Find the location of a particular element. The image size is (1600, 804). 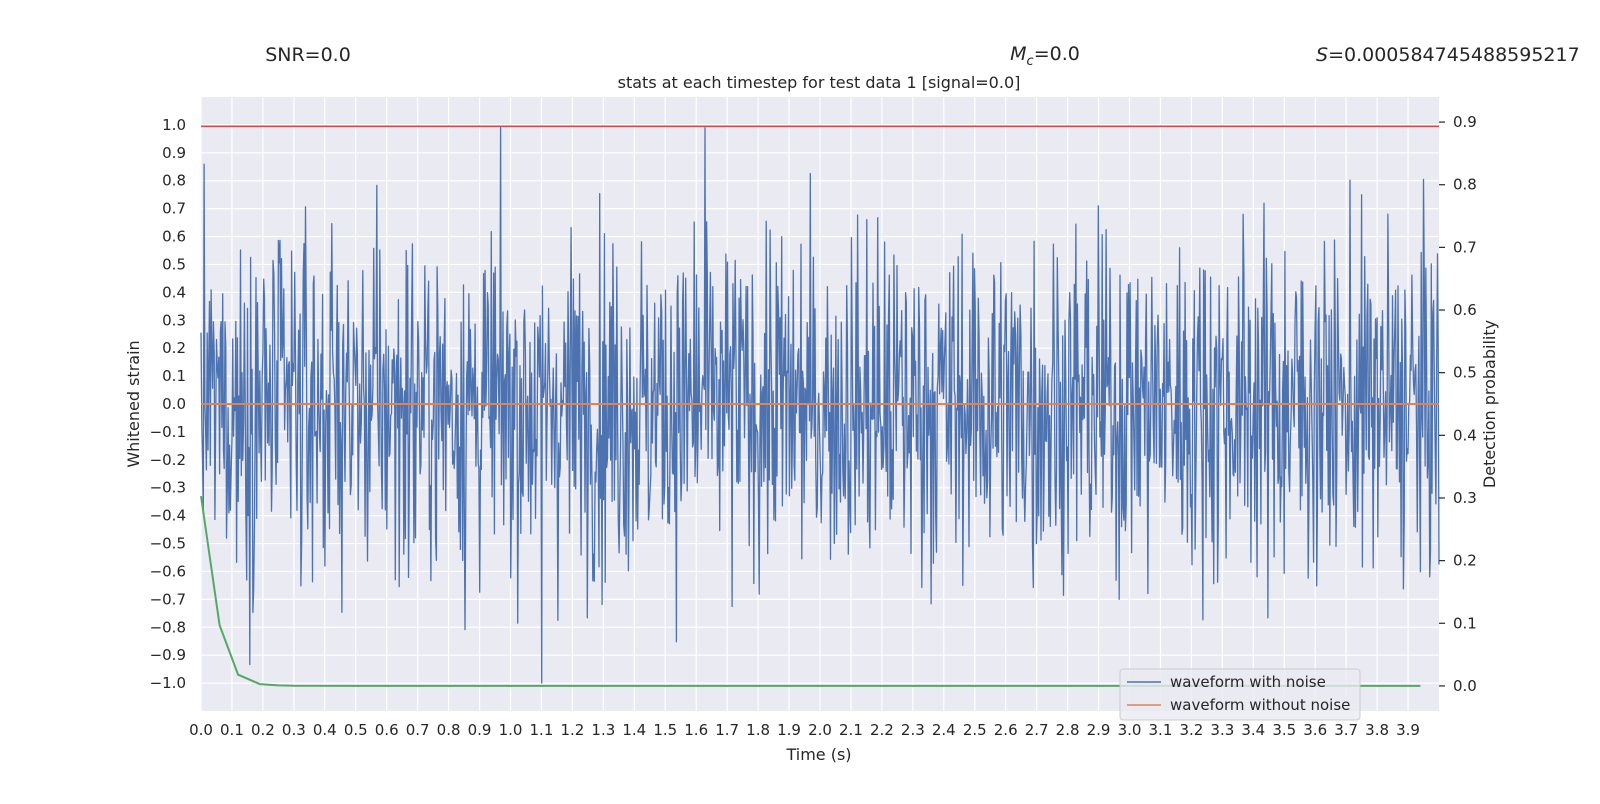

right-y-tick-label: 0.9 is located at coordinates (1465, 122).